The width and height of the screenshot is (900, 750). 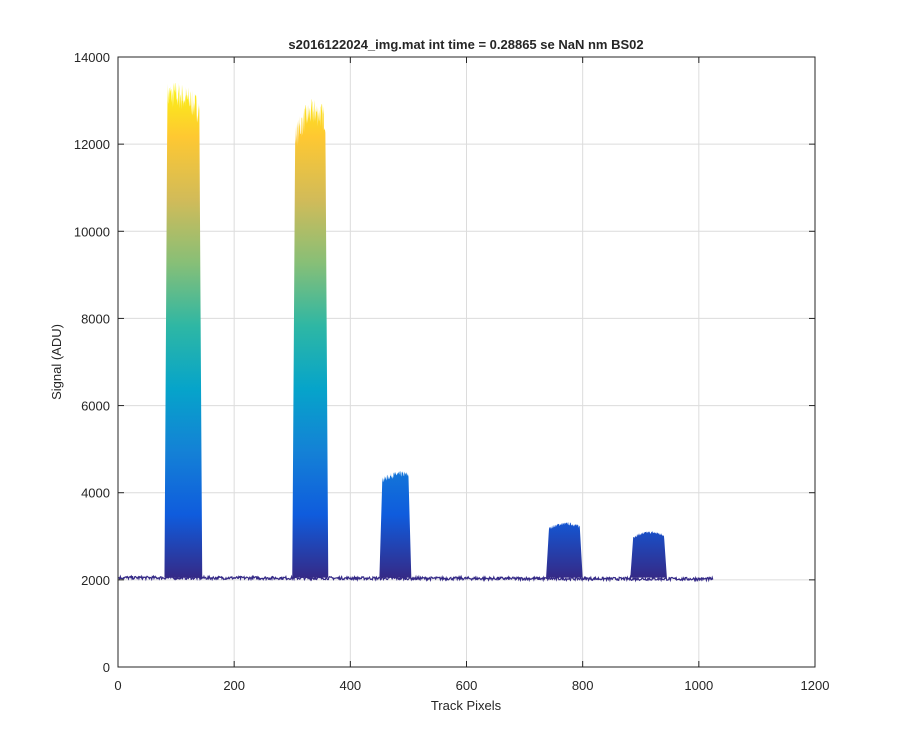 What do you see at coordinates (415, 578) in the screenshot?
I see `baseline-trace` at bounding box center [415, 578].